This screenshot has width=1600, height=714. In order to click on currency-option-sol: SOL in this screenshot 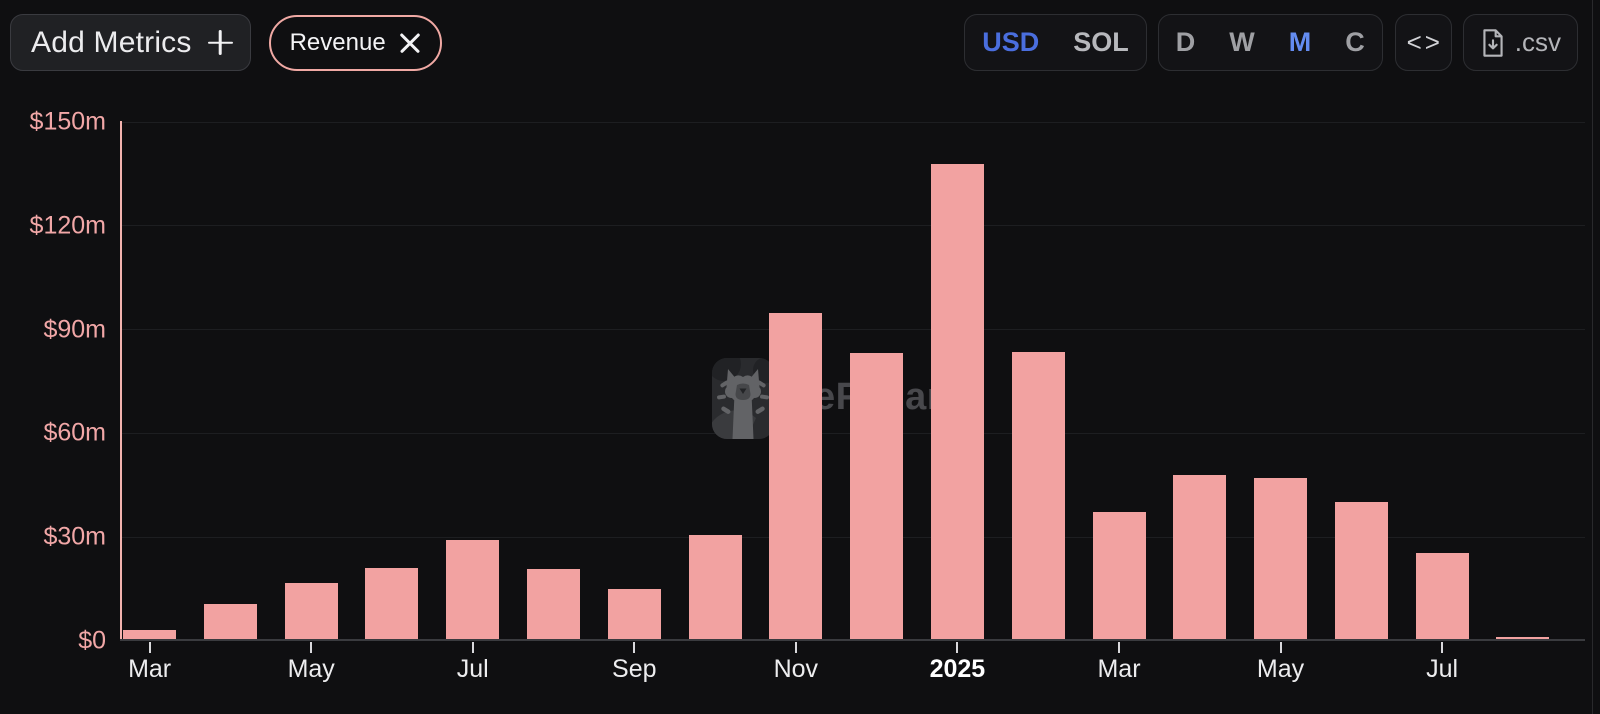, I will do `click(1101, 42)`.